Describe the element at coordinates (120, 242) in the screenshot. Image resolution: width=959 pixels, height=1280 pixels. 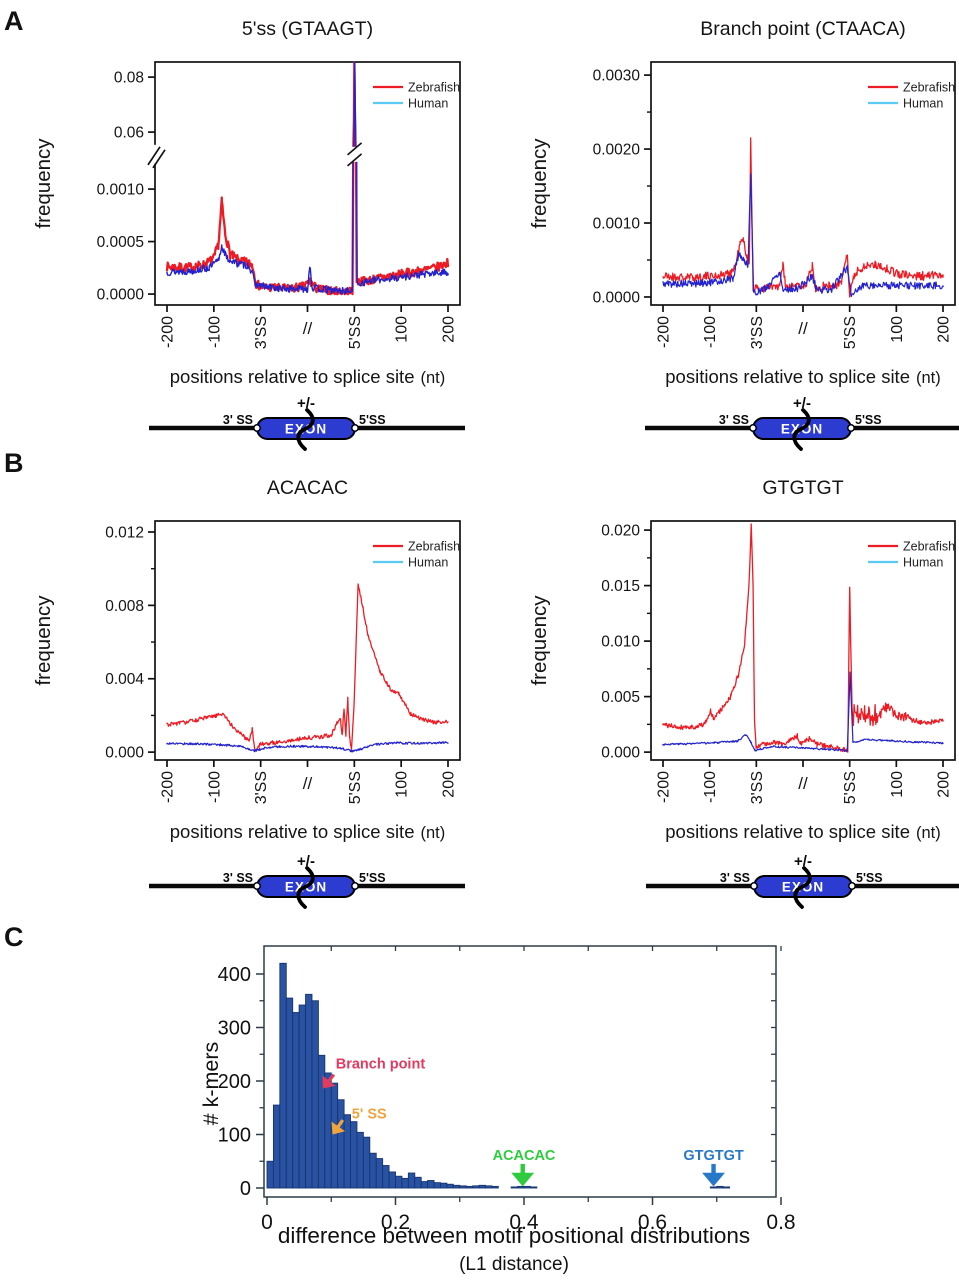
I see `a_left-ytick-label: 0.0005` at that location.